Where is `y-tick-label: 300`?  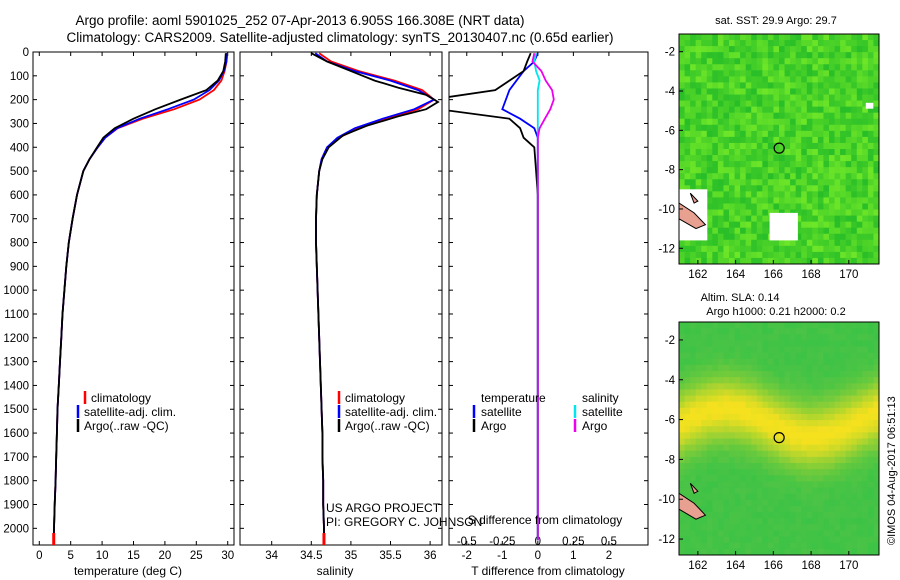
y-tick-label: 300 is located at coordinates (19, 124).